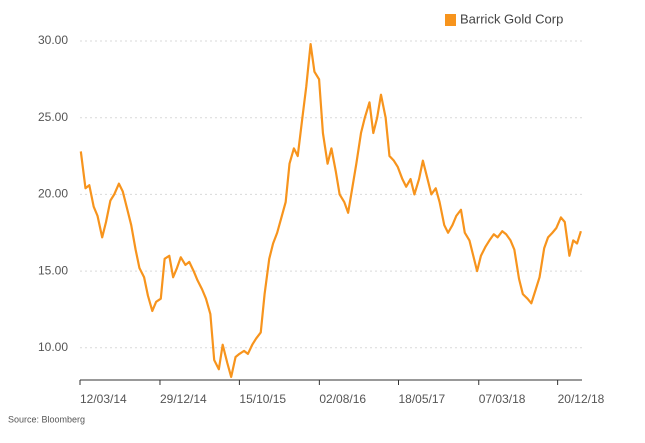  I want to click on y-tick-label: 10.00, so click(53, 347).